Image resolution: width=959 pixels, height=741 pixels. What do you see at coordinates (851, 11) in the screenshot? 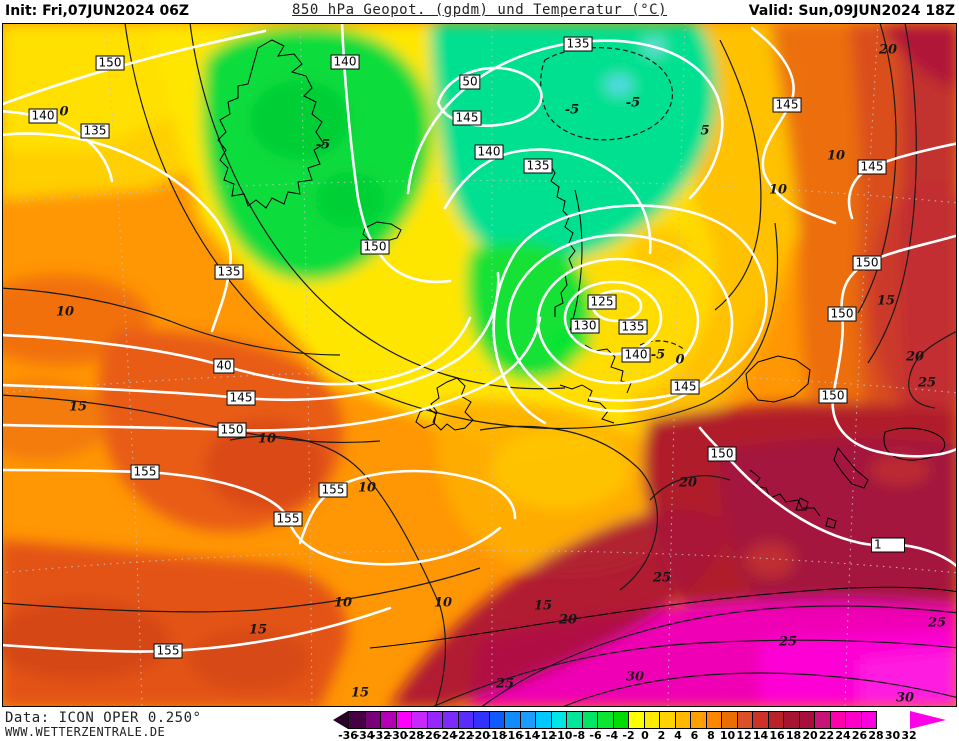
I see `valid-time-label: Valid: Sun,09JUN2024 18Z` at bounding box center [851, 11].